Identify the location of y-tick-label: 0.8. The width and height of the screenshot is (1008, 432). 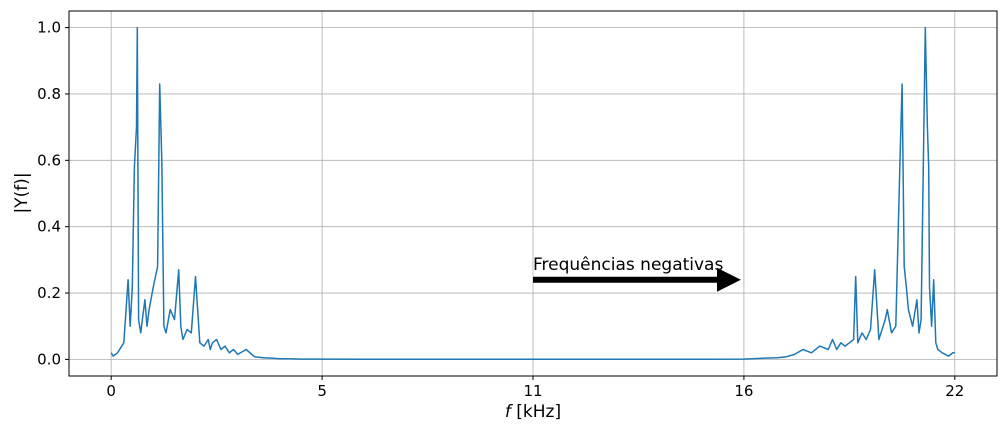
(49, 94).